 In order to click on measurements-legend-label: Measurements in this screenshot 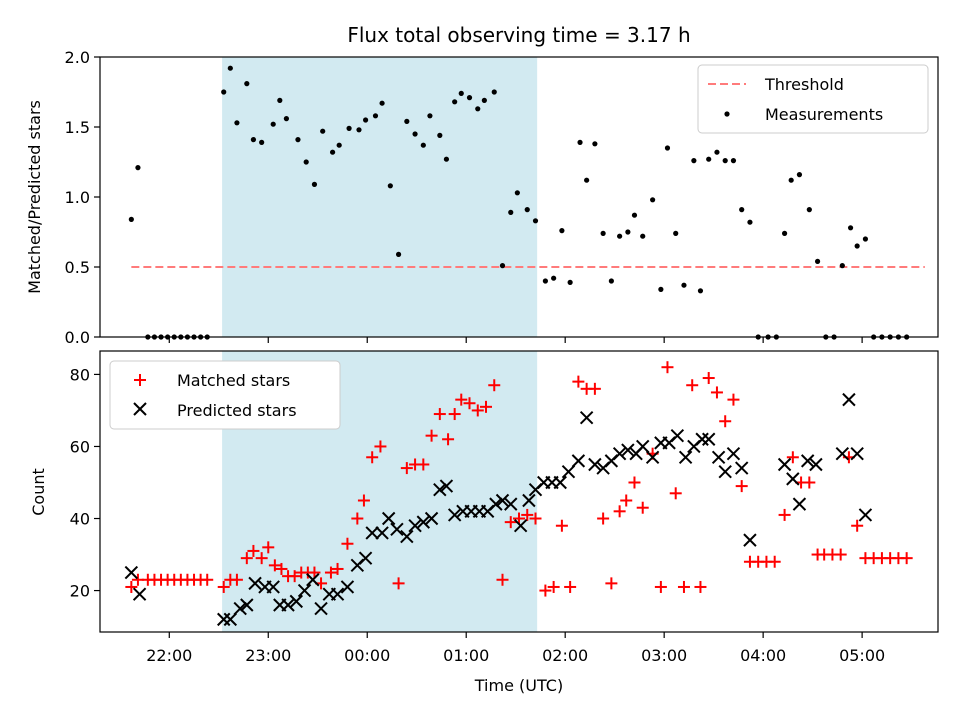, I will do `click(824, 114)`.